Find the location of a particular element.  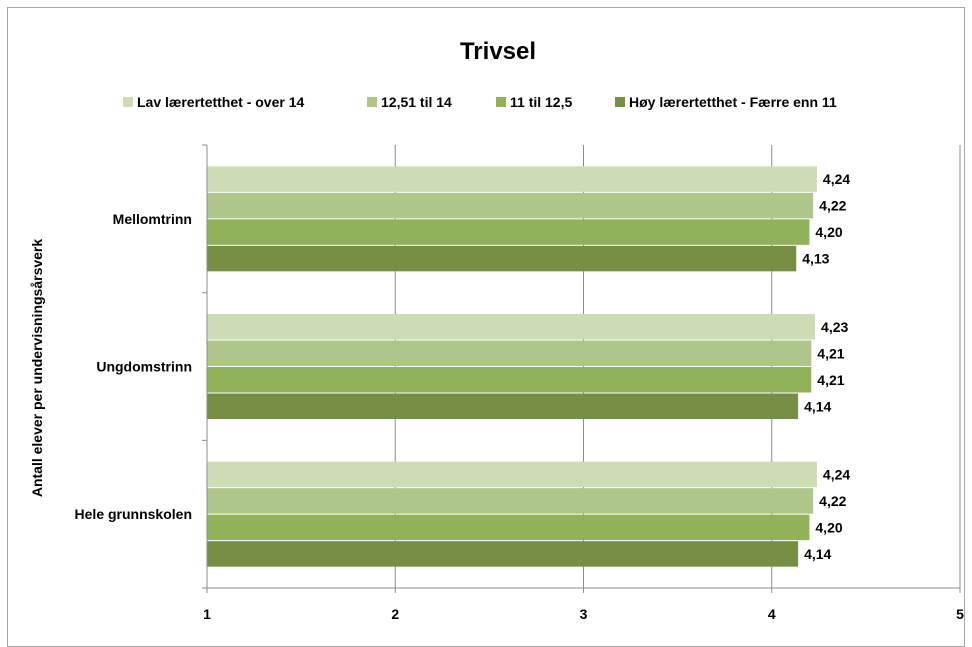

x-tick-label: 1 is located at coordinates (207, 614).